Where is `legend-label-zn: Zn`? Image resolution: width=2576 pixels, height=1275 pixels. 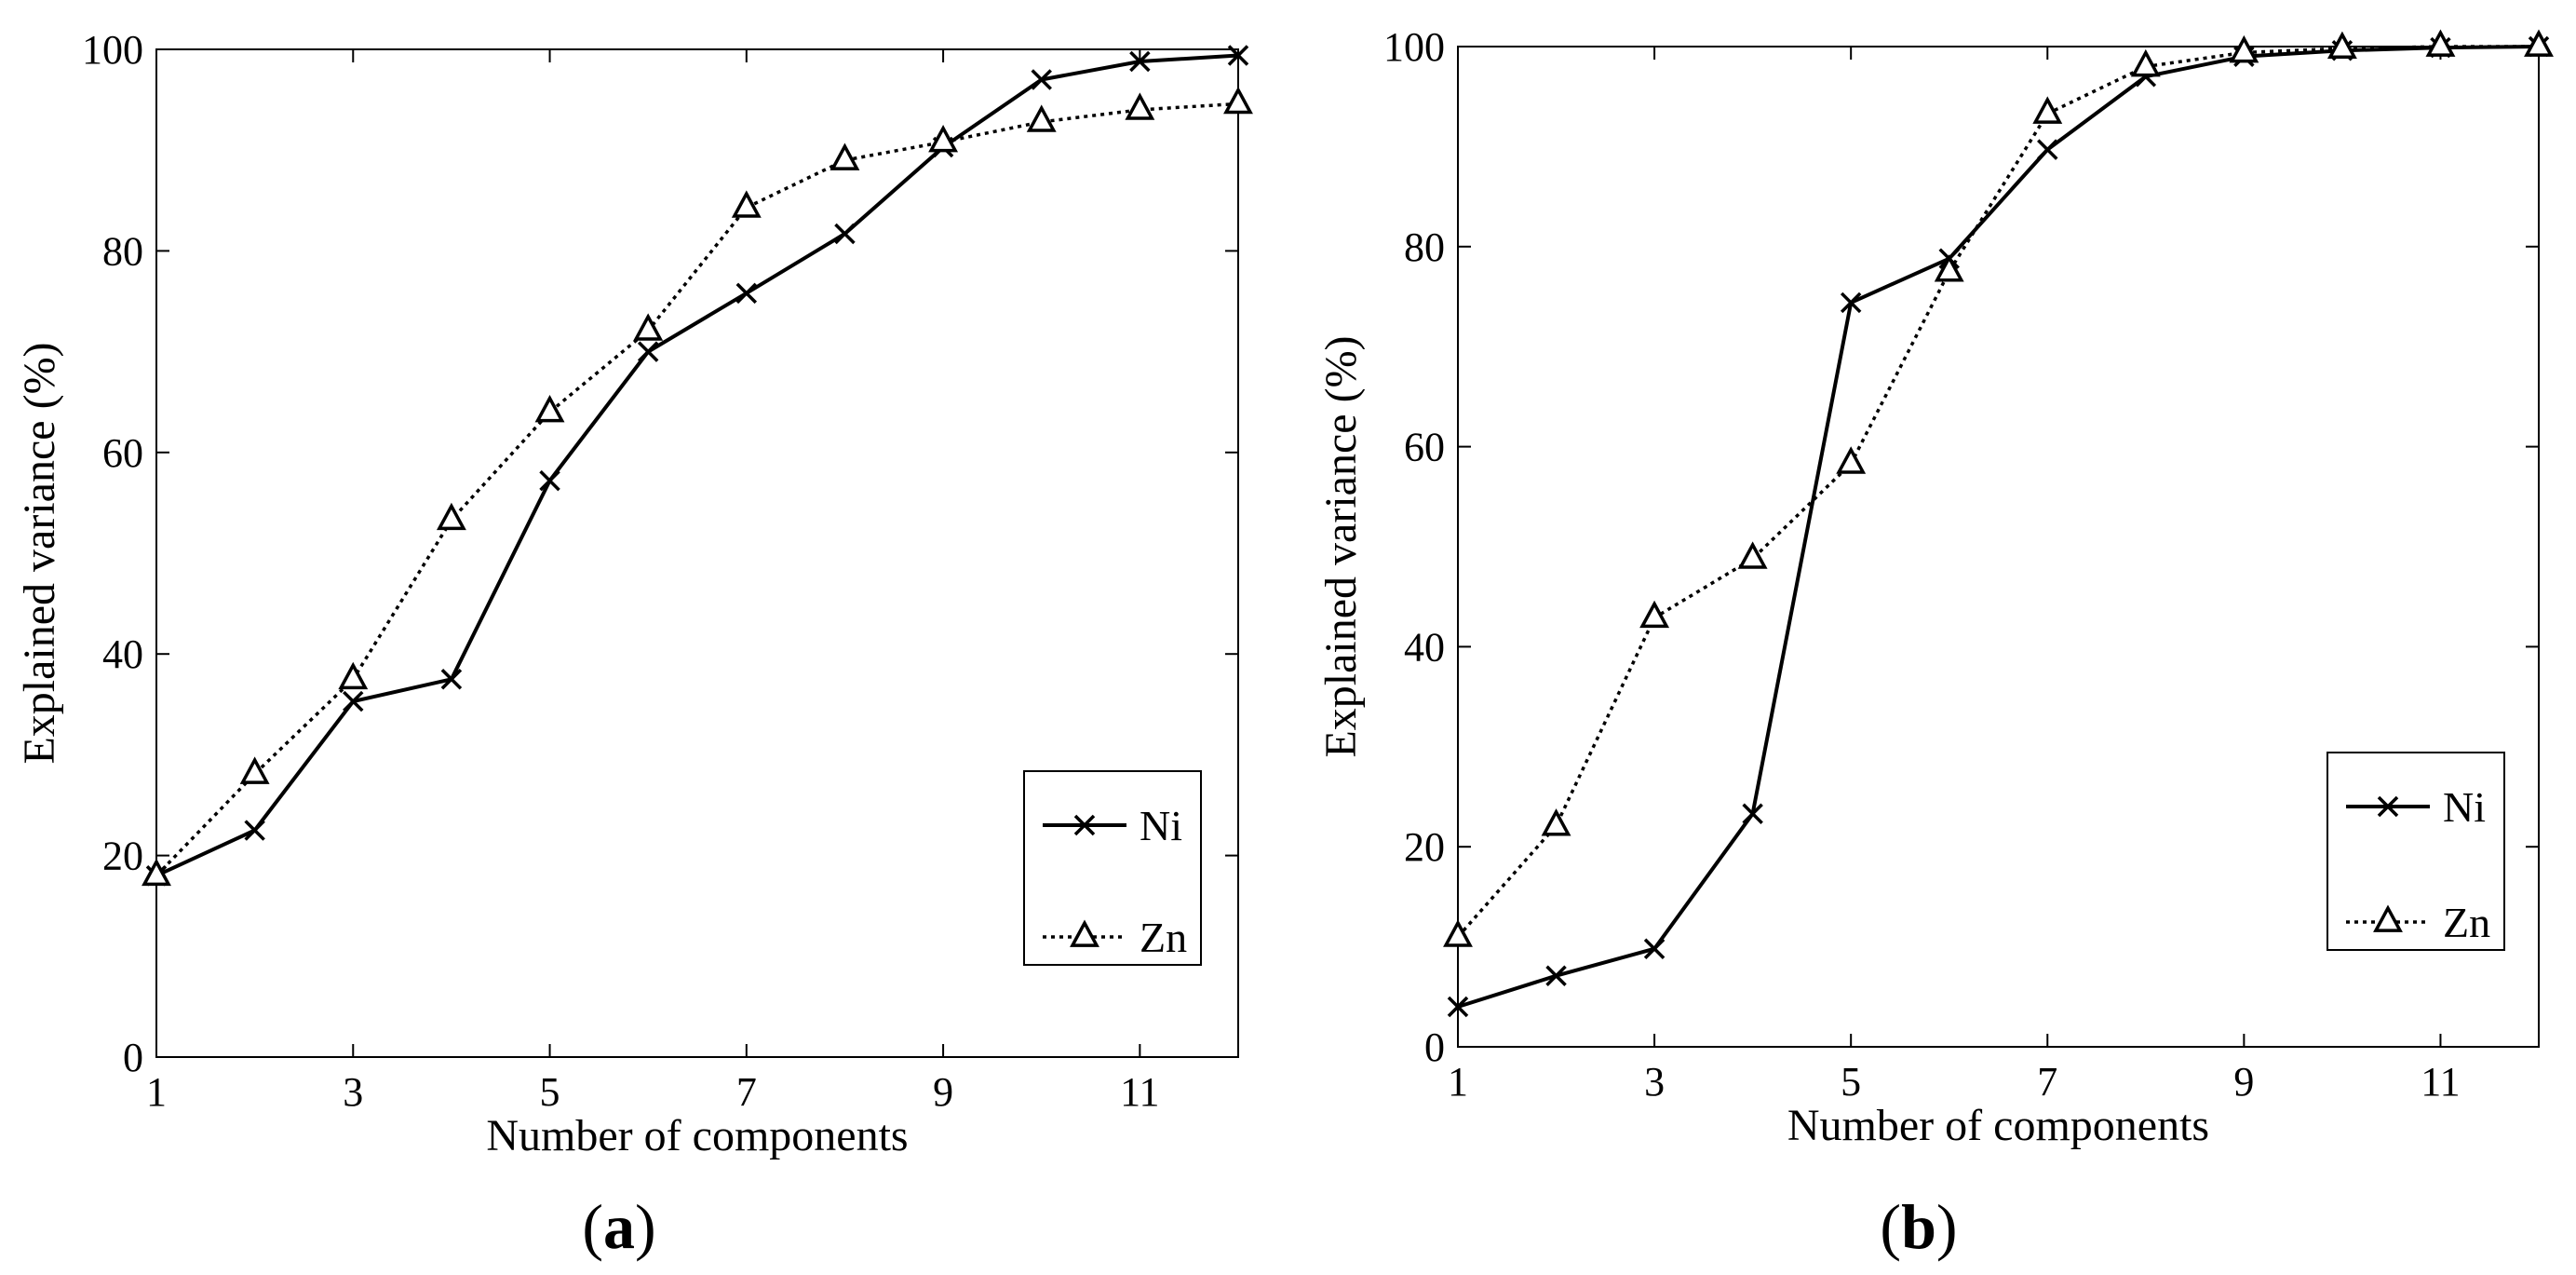
legend-label-zn: Zn is located at coordinates (1163, 937).